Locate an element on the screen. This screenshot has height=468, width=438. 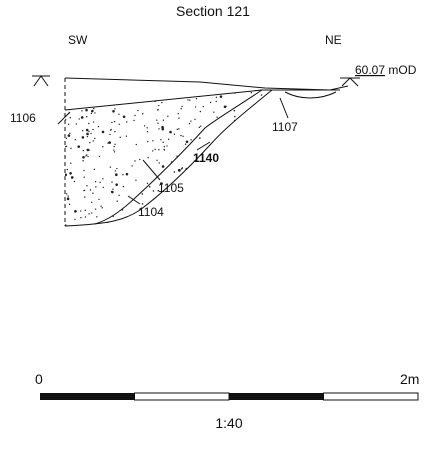
title: Section 121 is located at coordinates (213, 11).